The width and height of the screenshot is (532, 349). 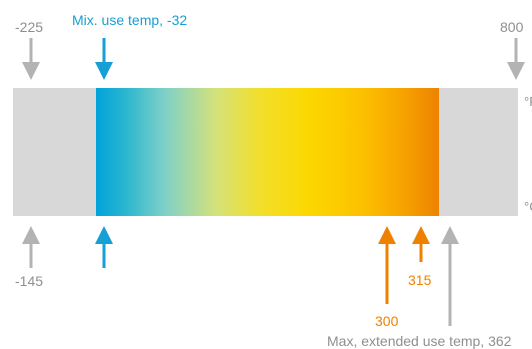 What do you see at coordinates (387, 321) in the screenshot?
I see `label-value-300: 300` at bounding box center [387, 321].